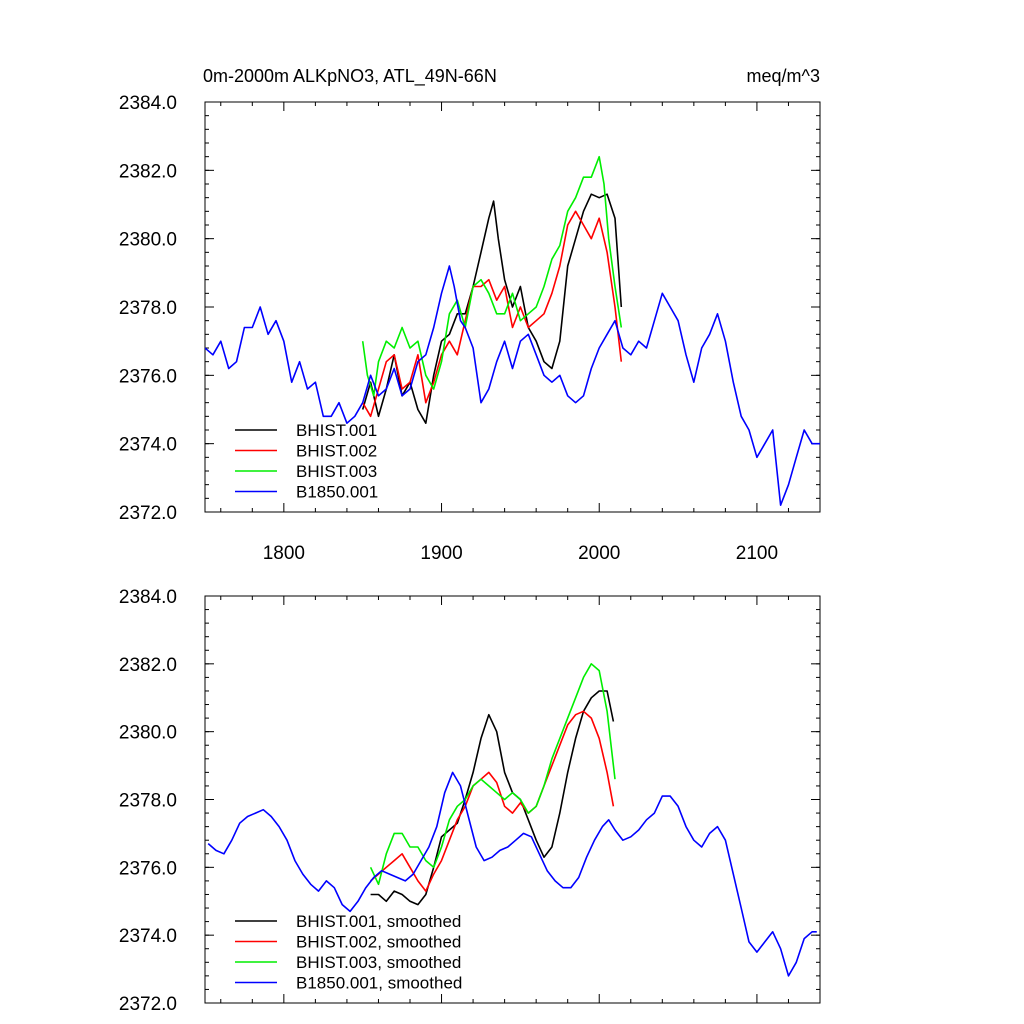 This screenshot has height=1024, width=1024. What do you see at coordinates (350, 76) in the screenshot?
I see `chart-title: 0m-2000m ALKpNO3, ATL_49N-66N` at bounding box center [350, 76].